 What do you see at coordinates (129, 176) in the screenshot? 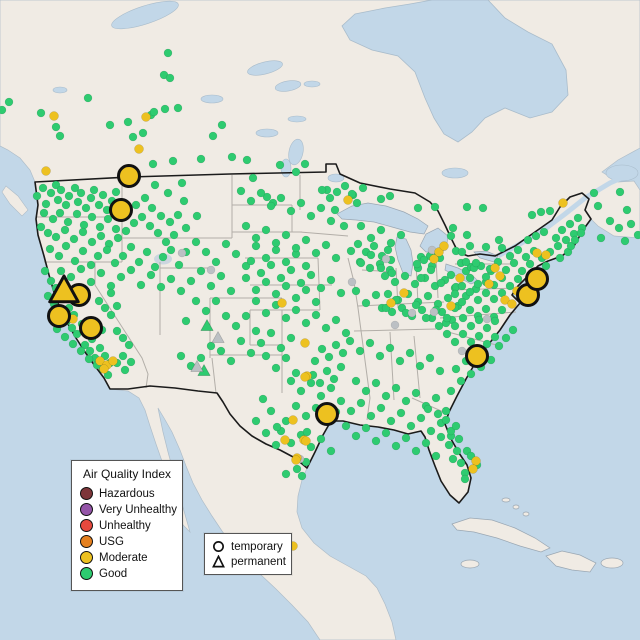
I see `highlight-station-circle-moderate` at bounding box center [129, 176].